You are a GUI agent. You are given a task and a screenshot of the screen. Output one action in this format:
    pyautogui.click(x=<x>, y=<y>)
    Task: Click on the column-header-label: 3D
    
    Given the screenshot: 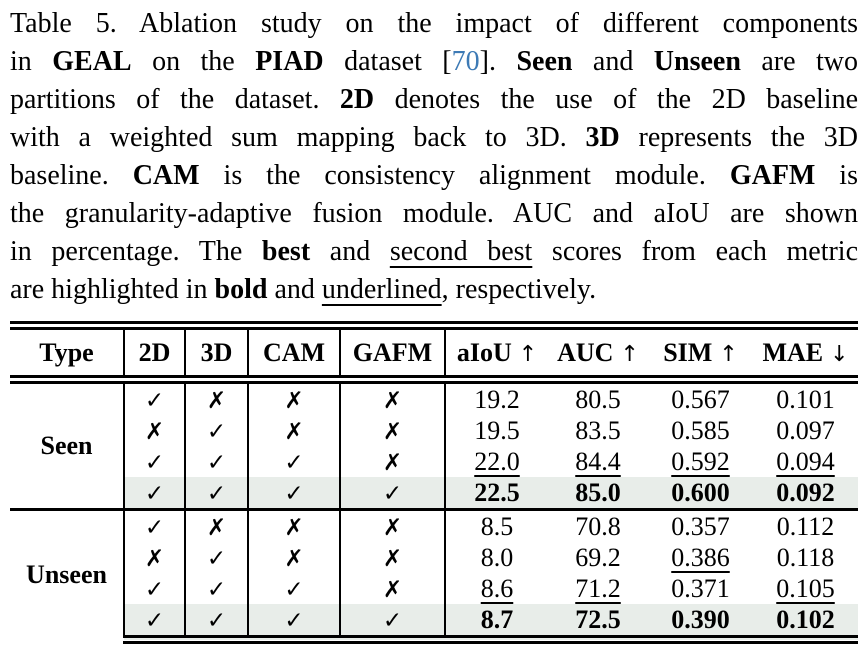 What is the action you would take?
    pyautogui.click(x=216, y=352)
    